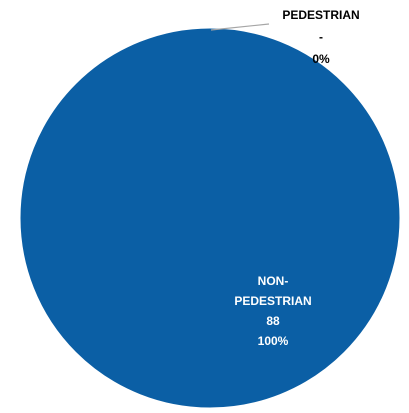 This screenshot has height=413, width=409. Describe the element at coordinates (273, 281) in the screenshot. I see `label-non-pedestrian-name-line1: NON-` at that location.